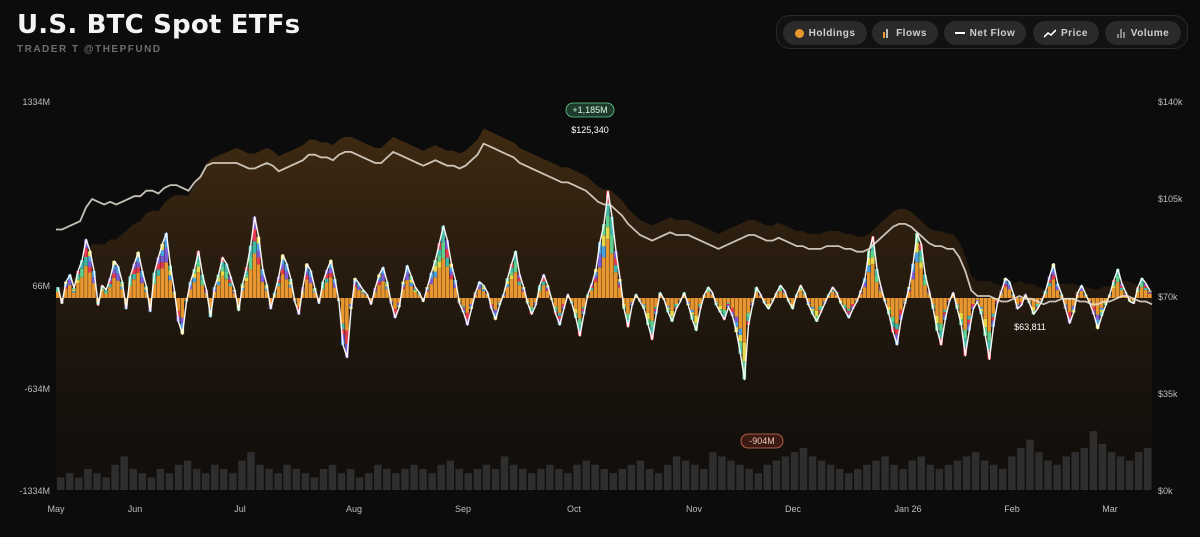 The image size is (1200, 537). What do you see at coordinates (905, 33) in the screenshot?
I see `toggle-flows-button: Flows` at bounding box center [905, 33].